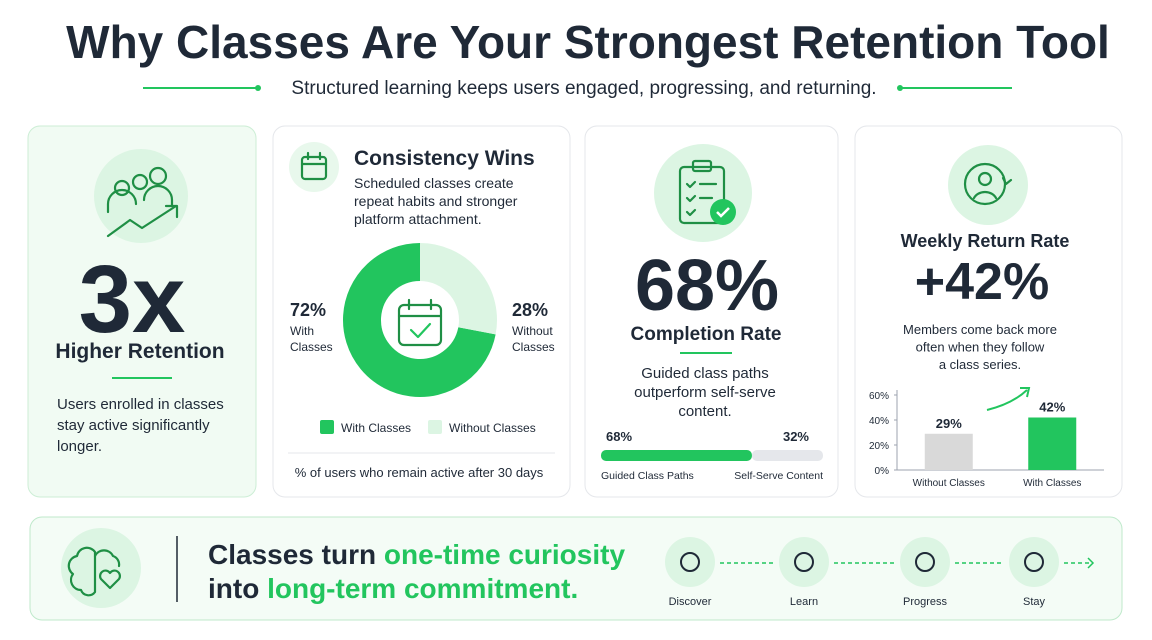 The width and height of the screenshot is (1152, 640). What do you see at coordinates (982, 282) in the screenshot?
I see `headline: +42%` at bounding box center [982, 282].